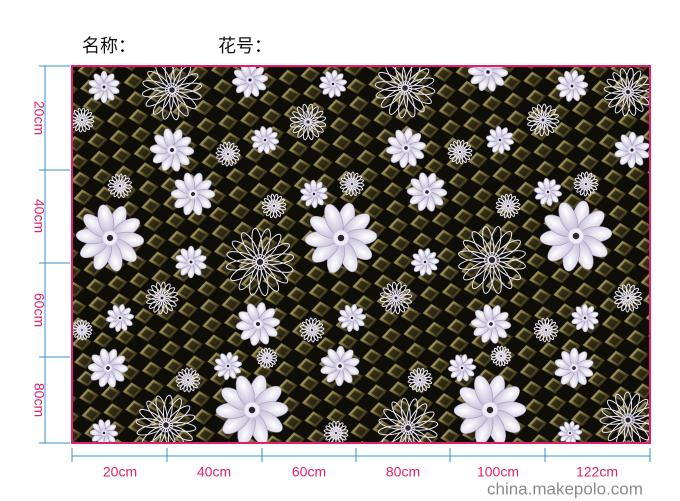  What do you see at coordinates (214, 472) in the screenshot?
I see `bottom-label: 40cm` at bounding box center [214, 472].